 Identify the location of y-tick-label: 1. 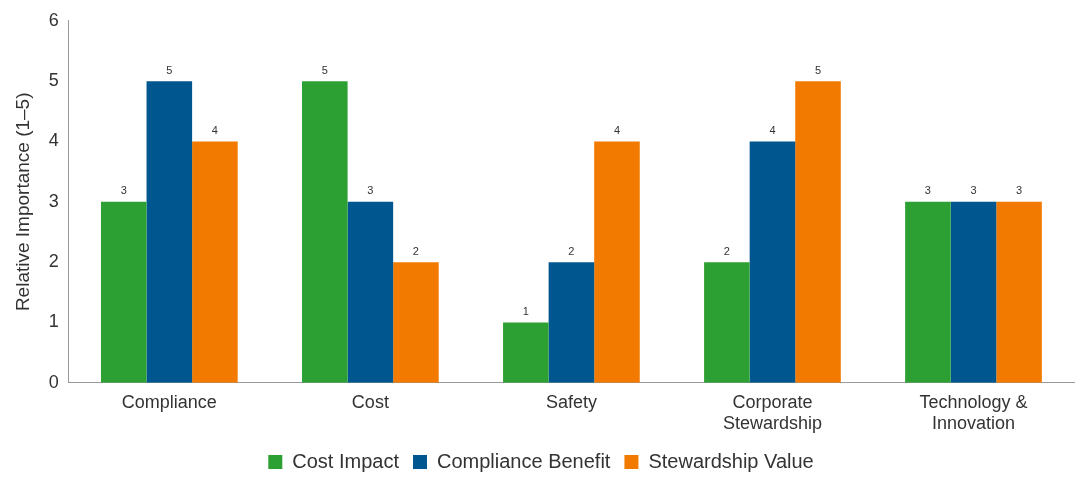
(53, 321).